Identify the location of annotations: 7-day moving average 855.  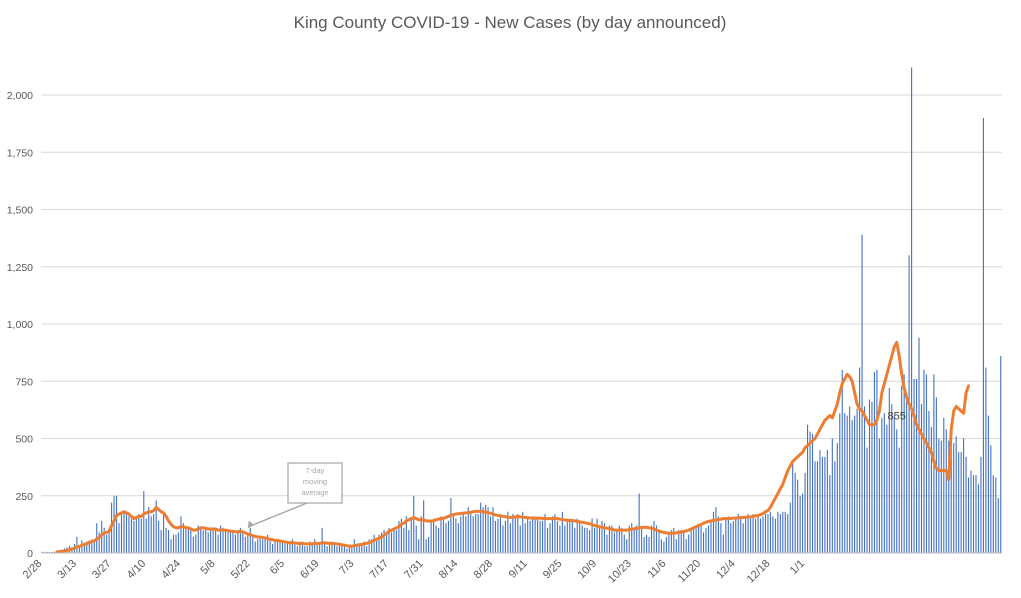
(576, 469).